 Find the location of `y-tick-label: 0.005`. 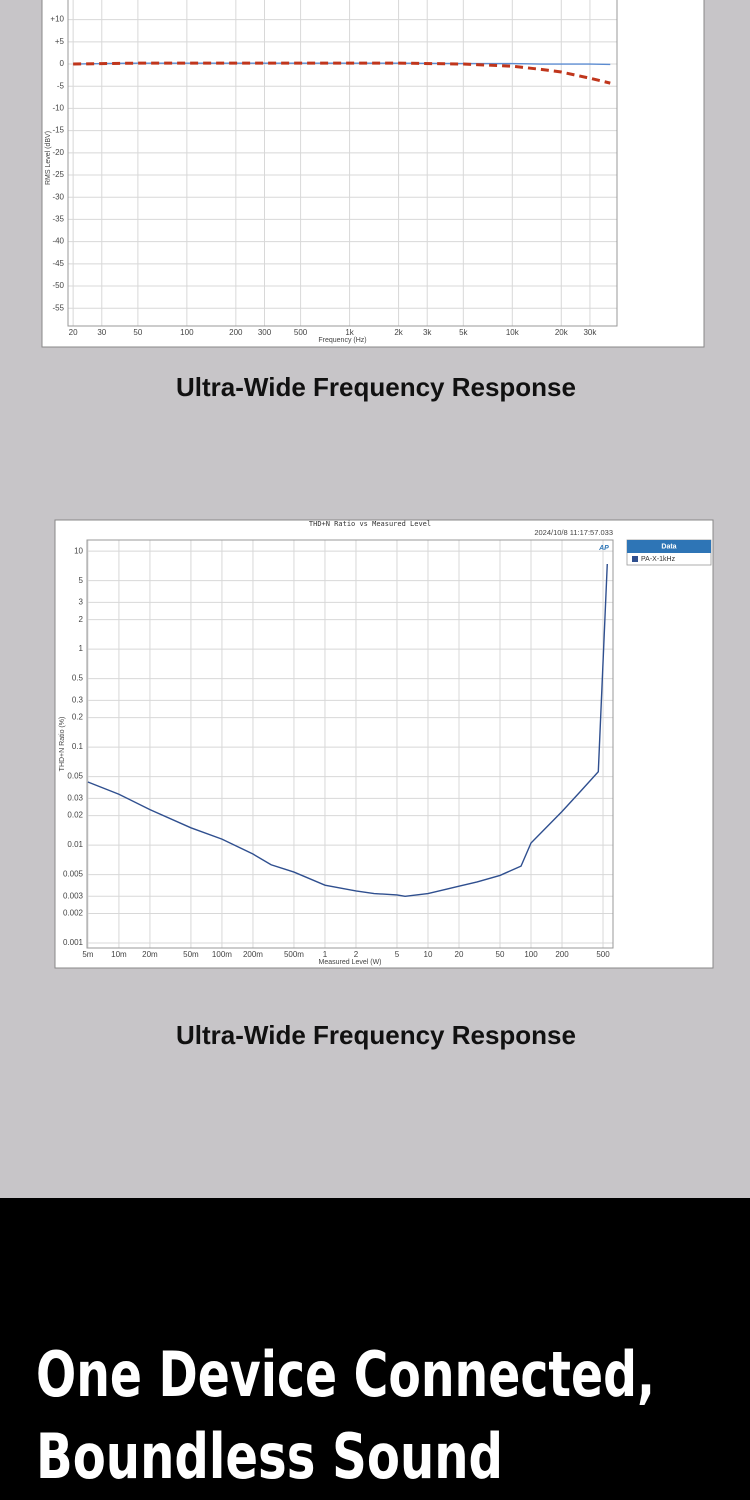

y-tick-label: 0.005 is located at coordinates (73, 874).